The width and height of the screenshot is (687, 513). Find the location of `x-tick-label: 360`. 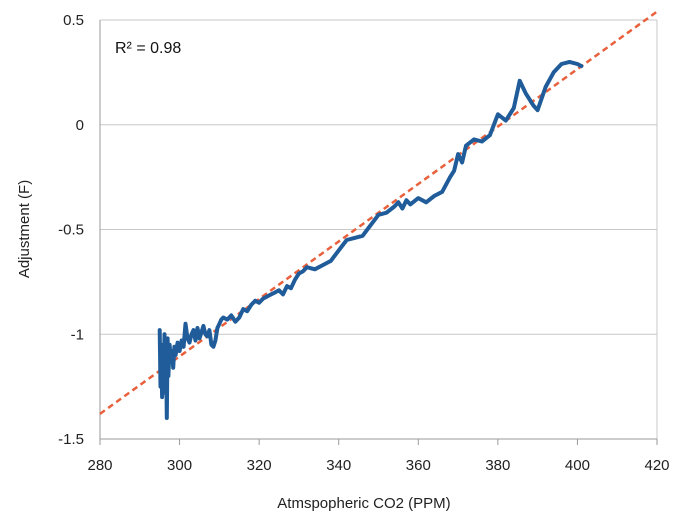

x-tick-label: 360 is located at coordinates (418, 465).